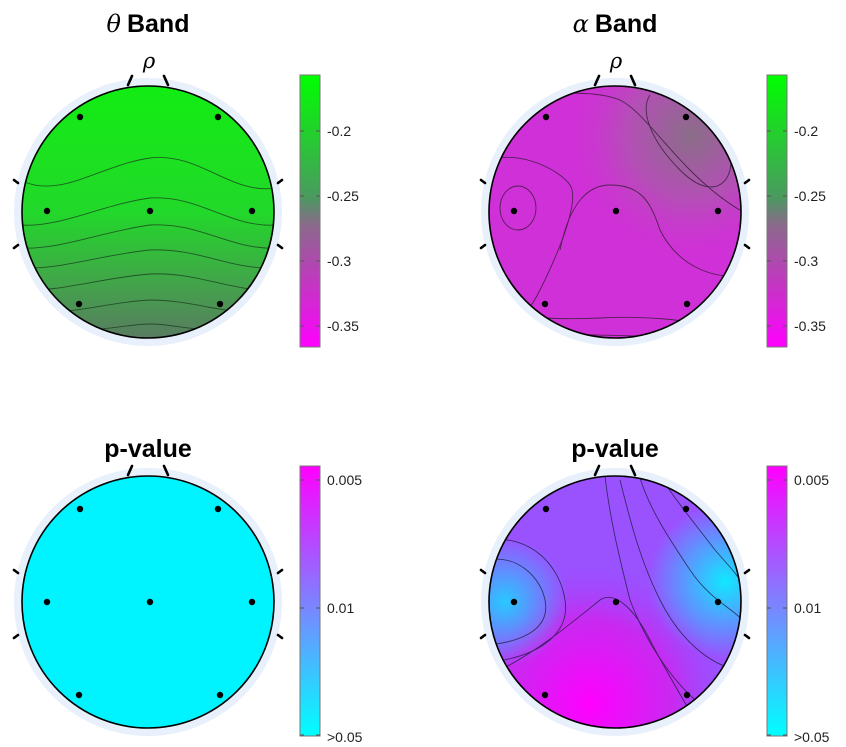 This screenshot has height=747, width=846. What do you see at coordinates (581, 24) in the screenshot?
I see `panel-2-title-symbol: α` at bounding box center [581, 24].